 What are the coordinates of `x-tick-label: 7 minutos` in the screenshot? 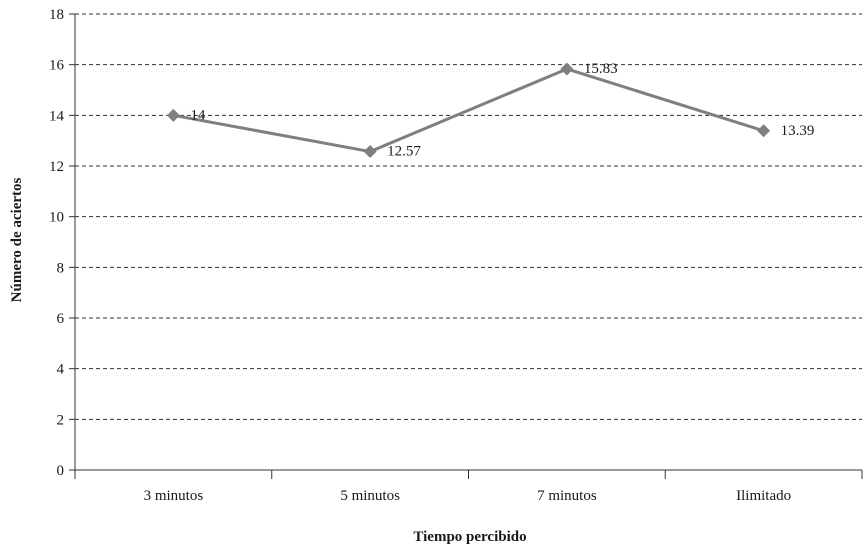 It's located at (567, 496).